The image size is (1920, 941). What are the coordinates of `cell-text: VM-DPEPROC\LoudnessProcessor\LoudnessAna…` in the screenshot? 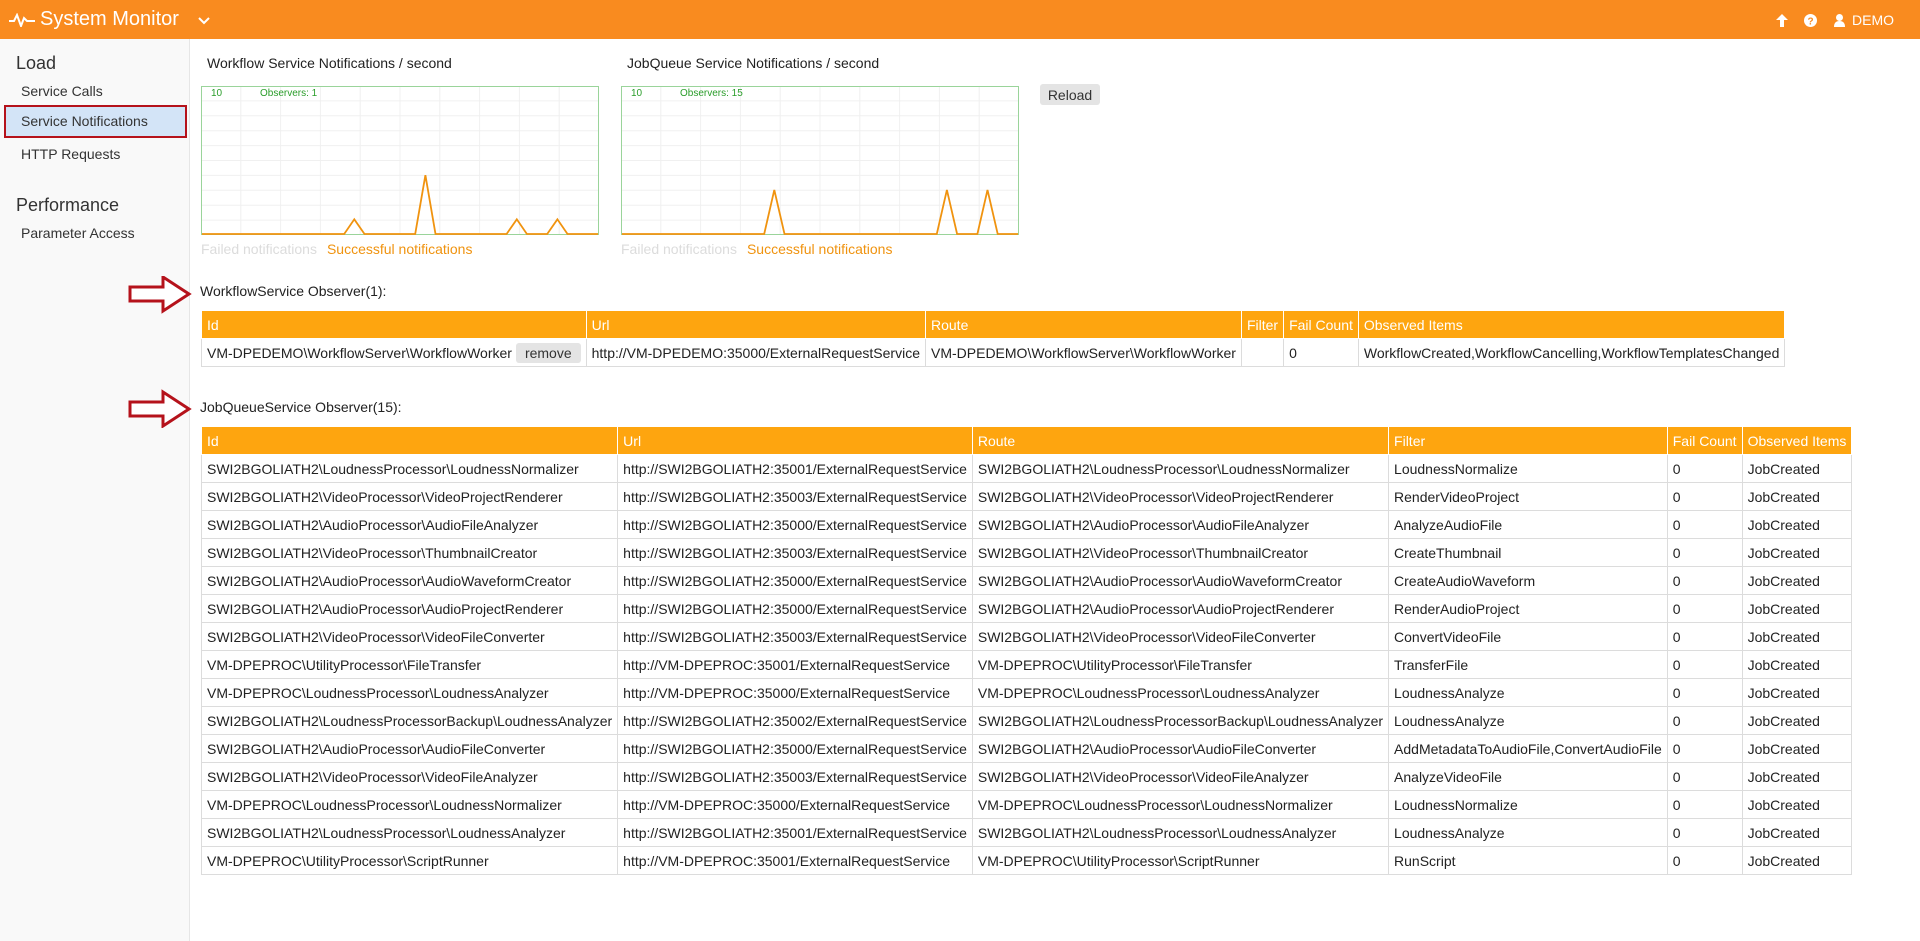 It's located at (378, 692).